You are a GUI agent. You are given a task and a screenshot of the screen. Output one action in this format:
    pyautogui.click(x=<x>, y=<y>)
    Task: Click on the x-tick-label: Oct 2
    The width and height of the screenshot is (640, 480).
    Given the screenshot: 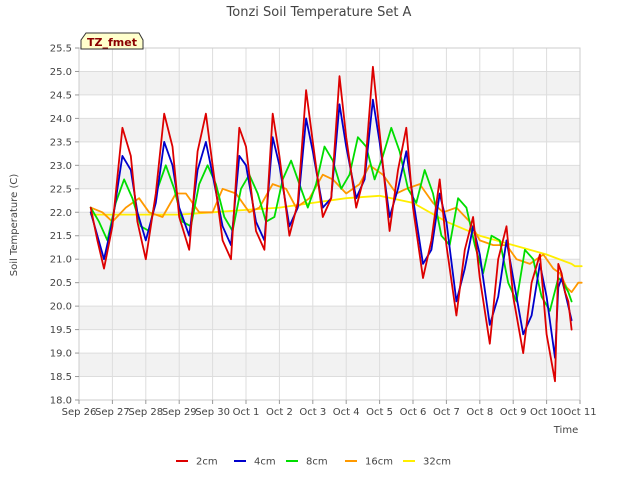 What is the action you would take?
    pyautogui.click(x=279, y=412)
    